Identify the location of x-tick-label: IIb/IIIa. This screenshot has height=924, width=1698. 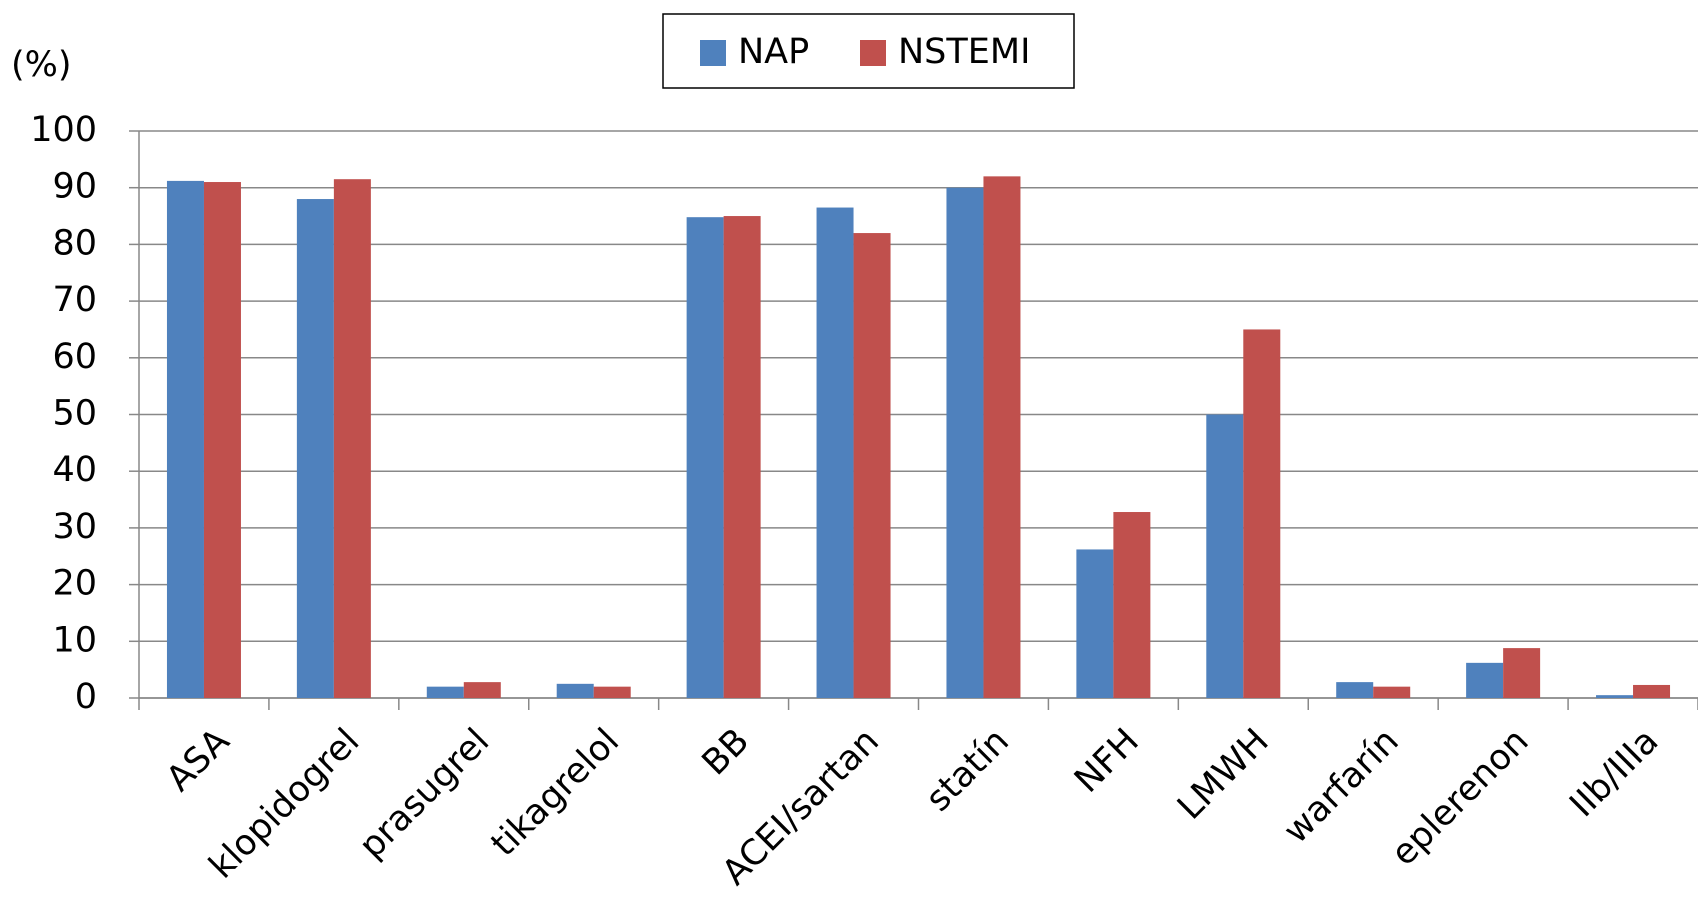
(1614, 773).